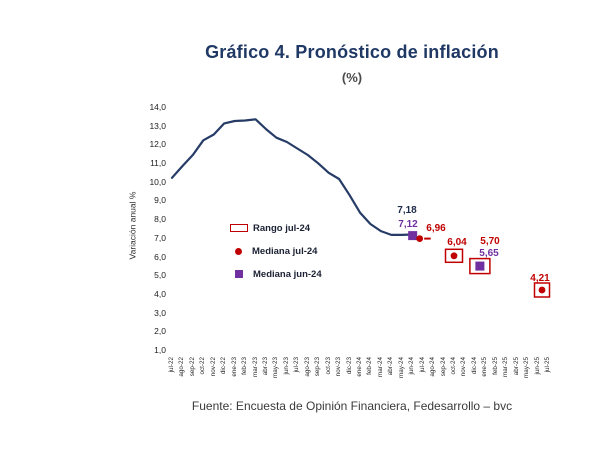  What do you see at coordinates (432, 367) in the screenshot?
I see `x-axis-tick-label: ago-24` at bounding box center [432, 367].